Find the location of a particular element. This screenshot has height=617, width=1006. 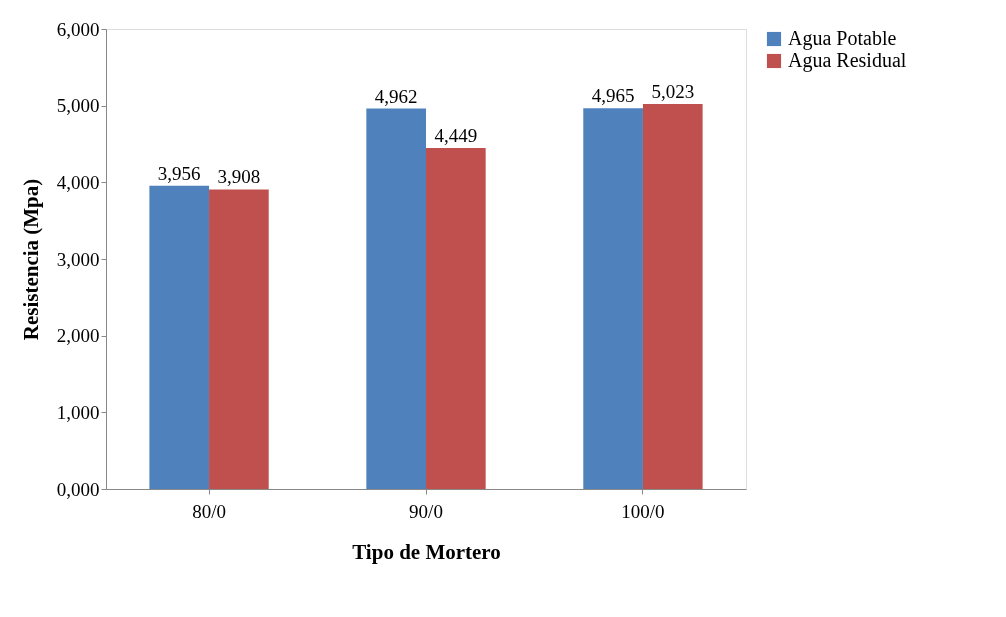

y-tick-label: 6,000 is located at coordinates (78, 29).